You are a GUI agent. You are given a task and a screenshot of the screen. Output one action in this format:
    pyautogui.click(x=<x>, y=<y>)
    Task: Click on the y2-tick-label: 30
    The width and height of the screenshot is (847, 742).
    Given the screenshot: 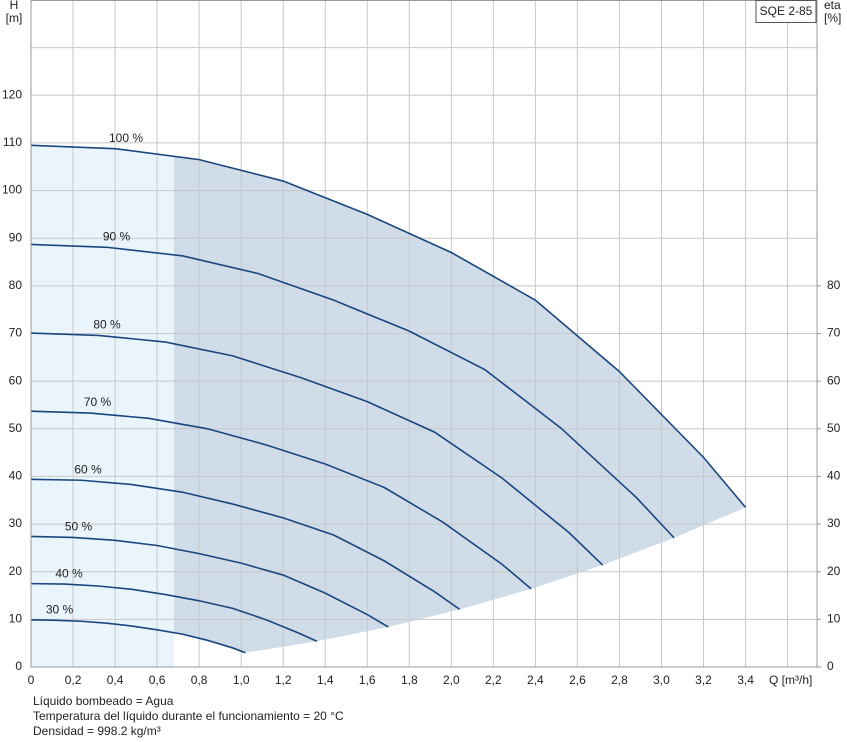 What is the action you would take?
    pyautogui.click(x=834, y=523)
    